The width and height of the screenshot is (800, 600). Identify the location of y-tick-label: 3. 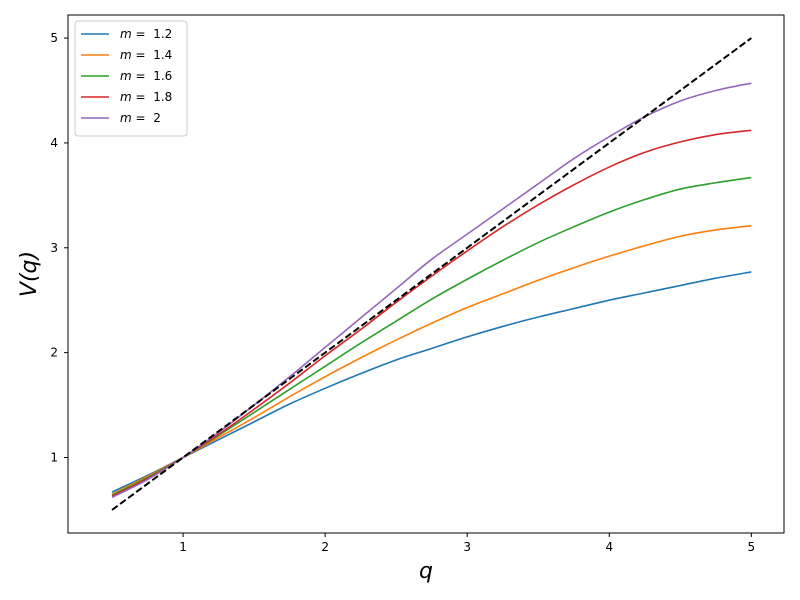
(54, 248).